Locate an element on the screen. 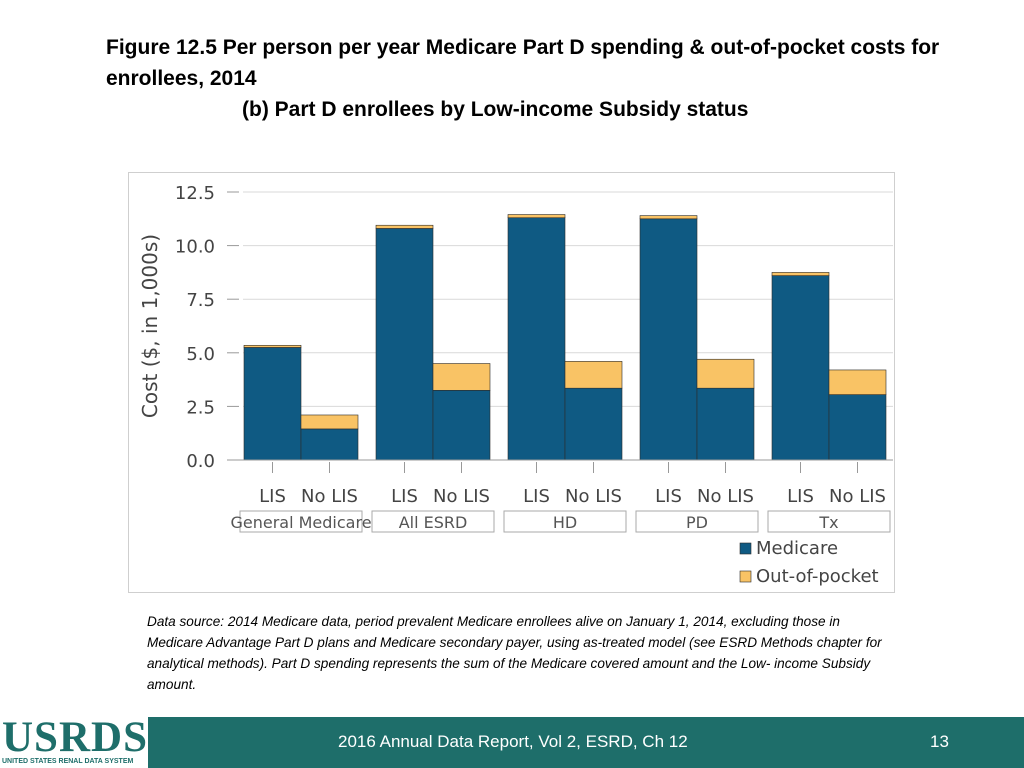 The image size is (1024, 768). y-tick-label: 0.0 is located at coordinates (200, 461).